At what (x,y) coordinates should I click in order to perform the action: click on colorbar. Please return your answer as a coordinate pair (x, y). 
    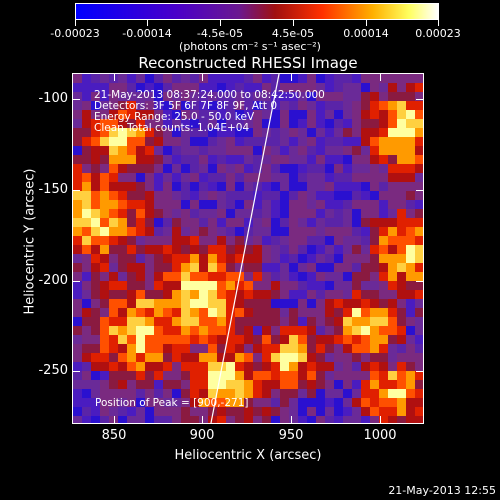
    Looking at the image, I should click on (257, 11).